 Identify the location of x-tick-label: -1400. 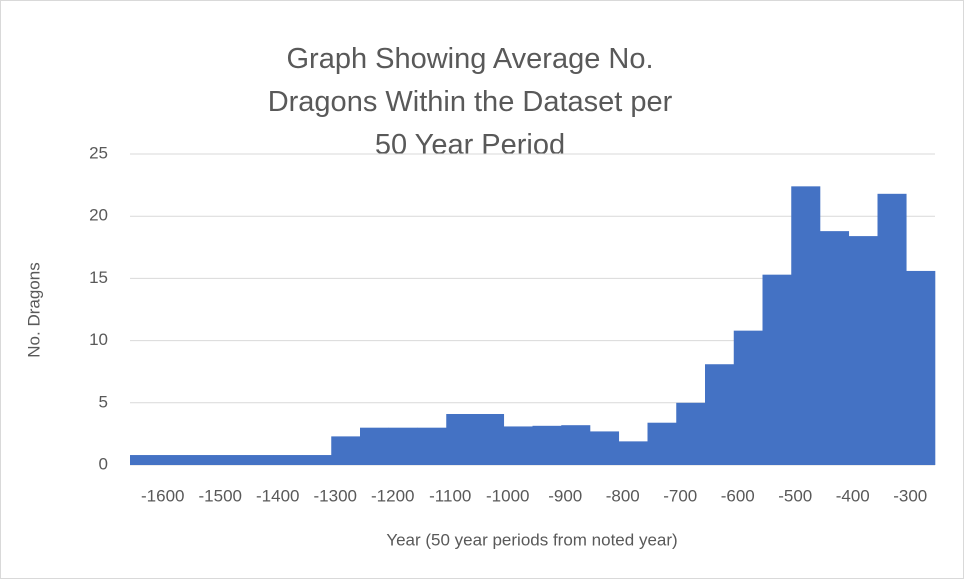
(277, 495).